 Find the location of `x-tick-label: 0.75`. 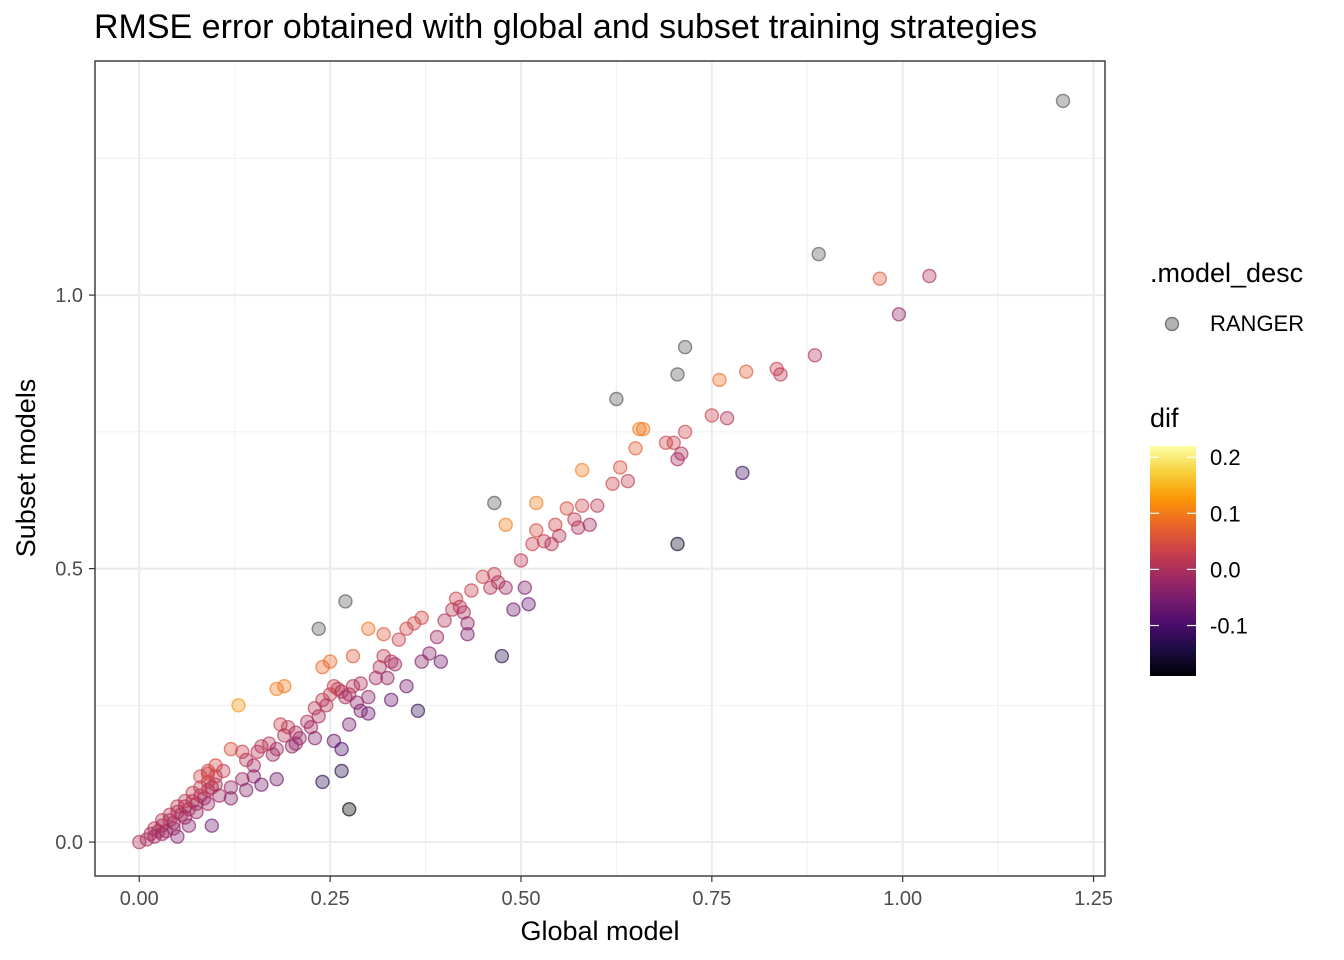

x-tick-label: 0.75 is located at coordinates (711, 899).